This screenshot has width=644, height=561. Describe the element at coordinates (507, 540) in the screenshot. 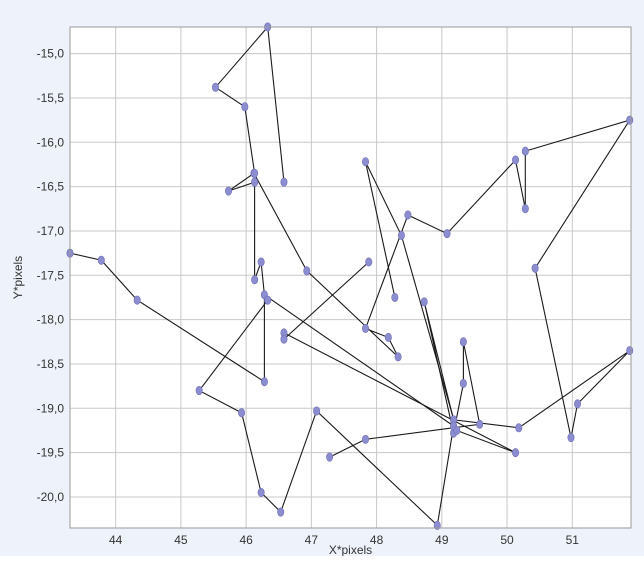

I see `x-tick-label: 50` at that location.